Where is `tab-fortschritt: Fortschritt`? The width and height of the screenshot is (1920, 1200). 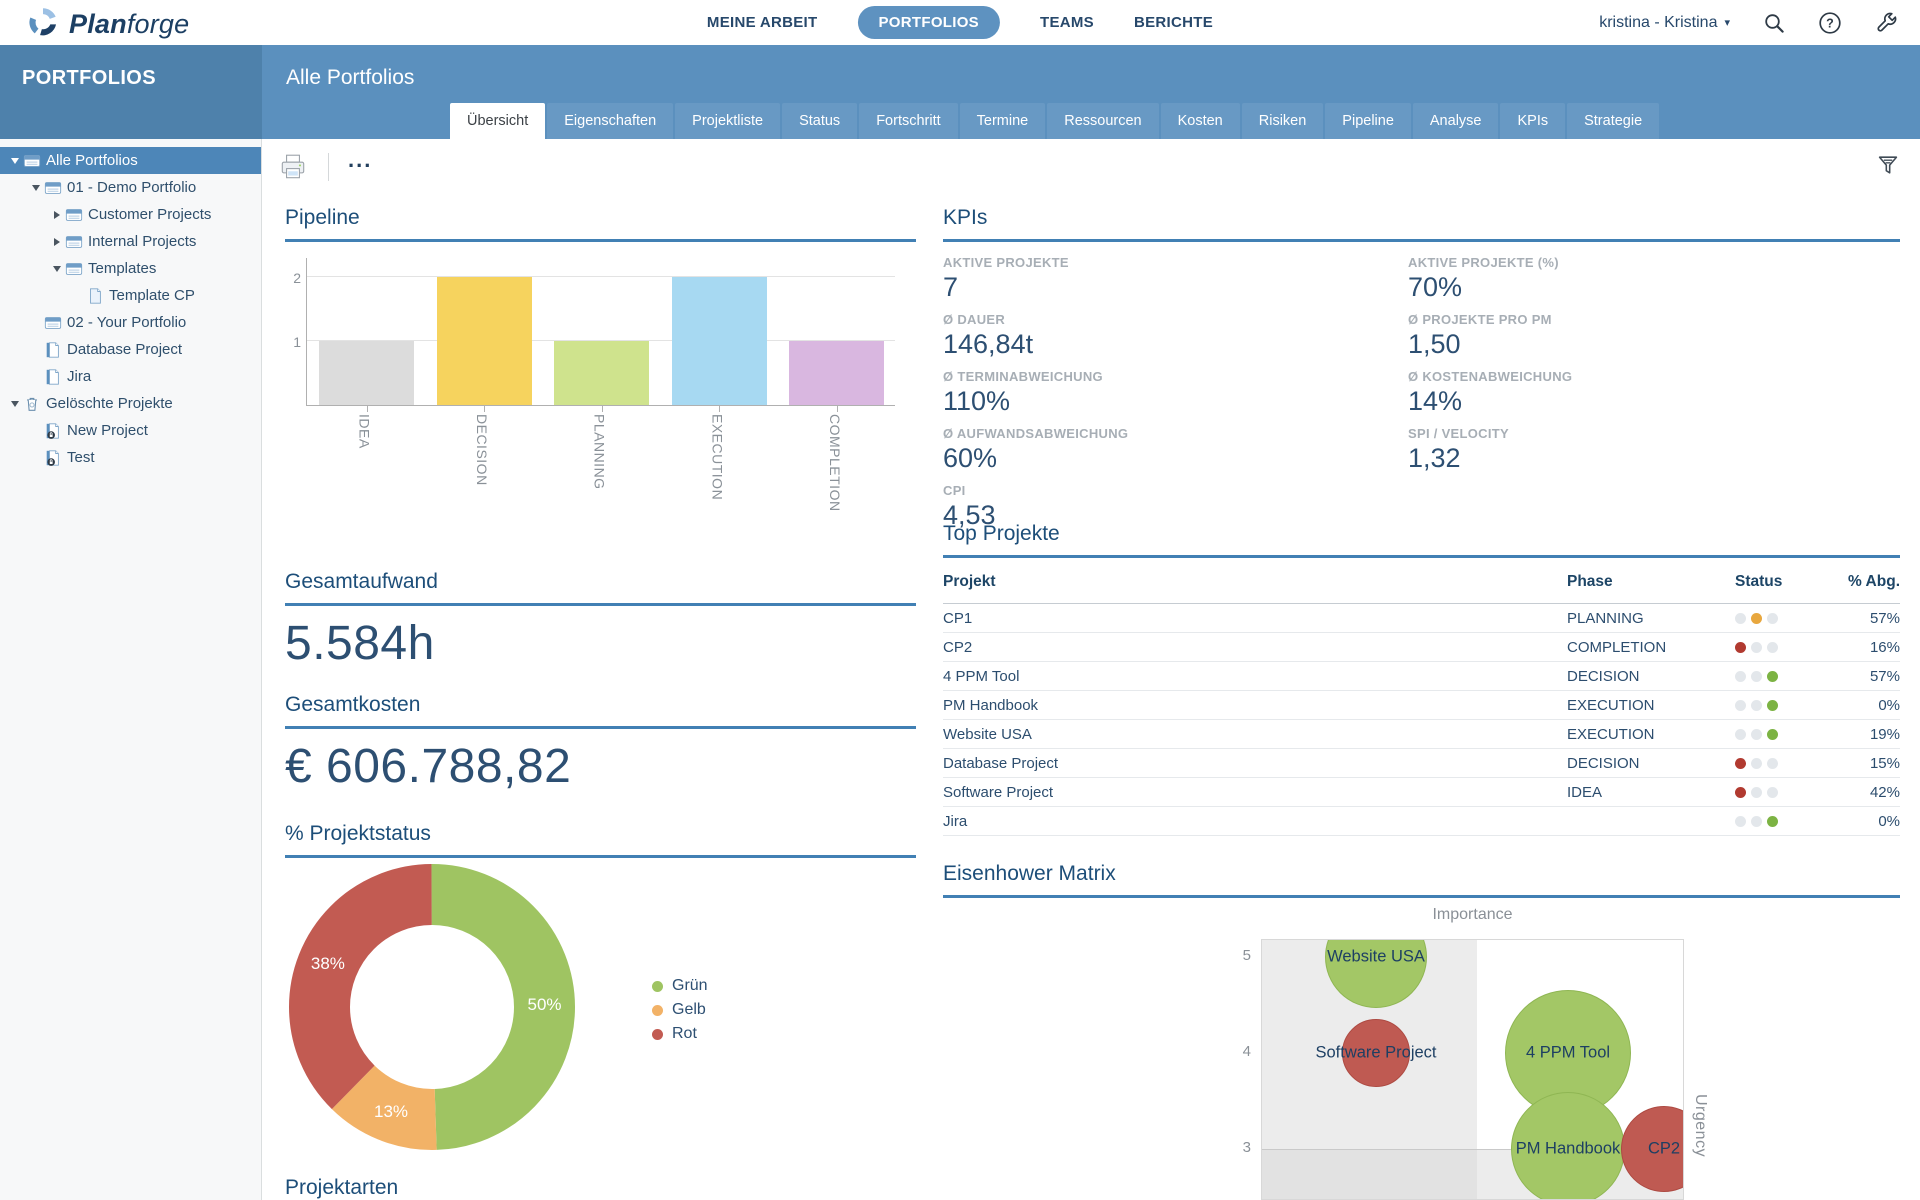 tab-fortschritt: Fortschritt is located at coordinates (908, 121).